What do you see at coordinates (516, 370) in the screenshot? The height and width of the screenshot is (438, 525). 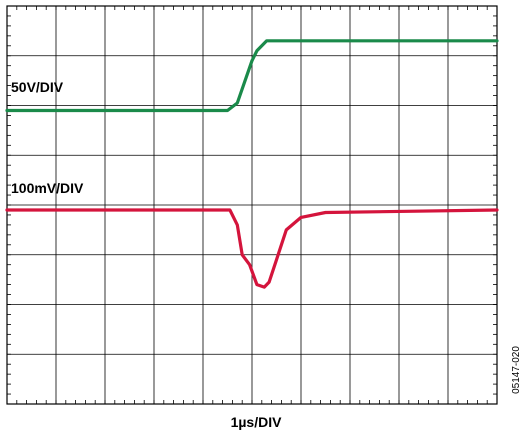 I see `figure-id: 05147-020` at bounding box center [516, 370].